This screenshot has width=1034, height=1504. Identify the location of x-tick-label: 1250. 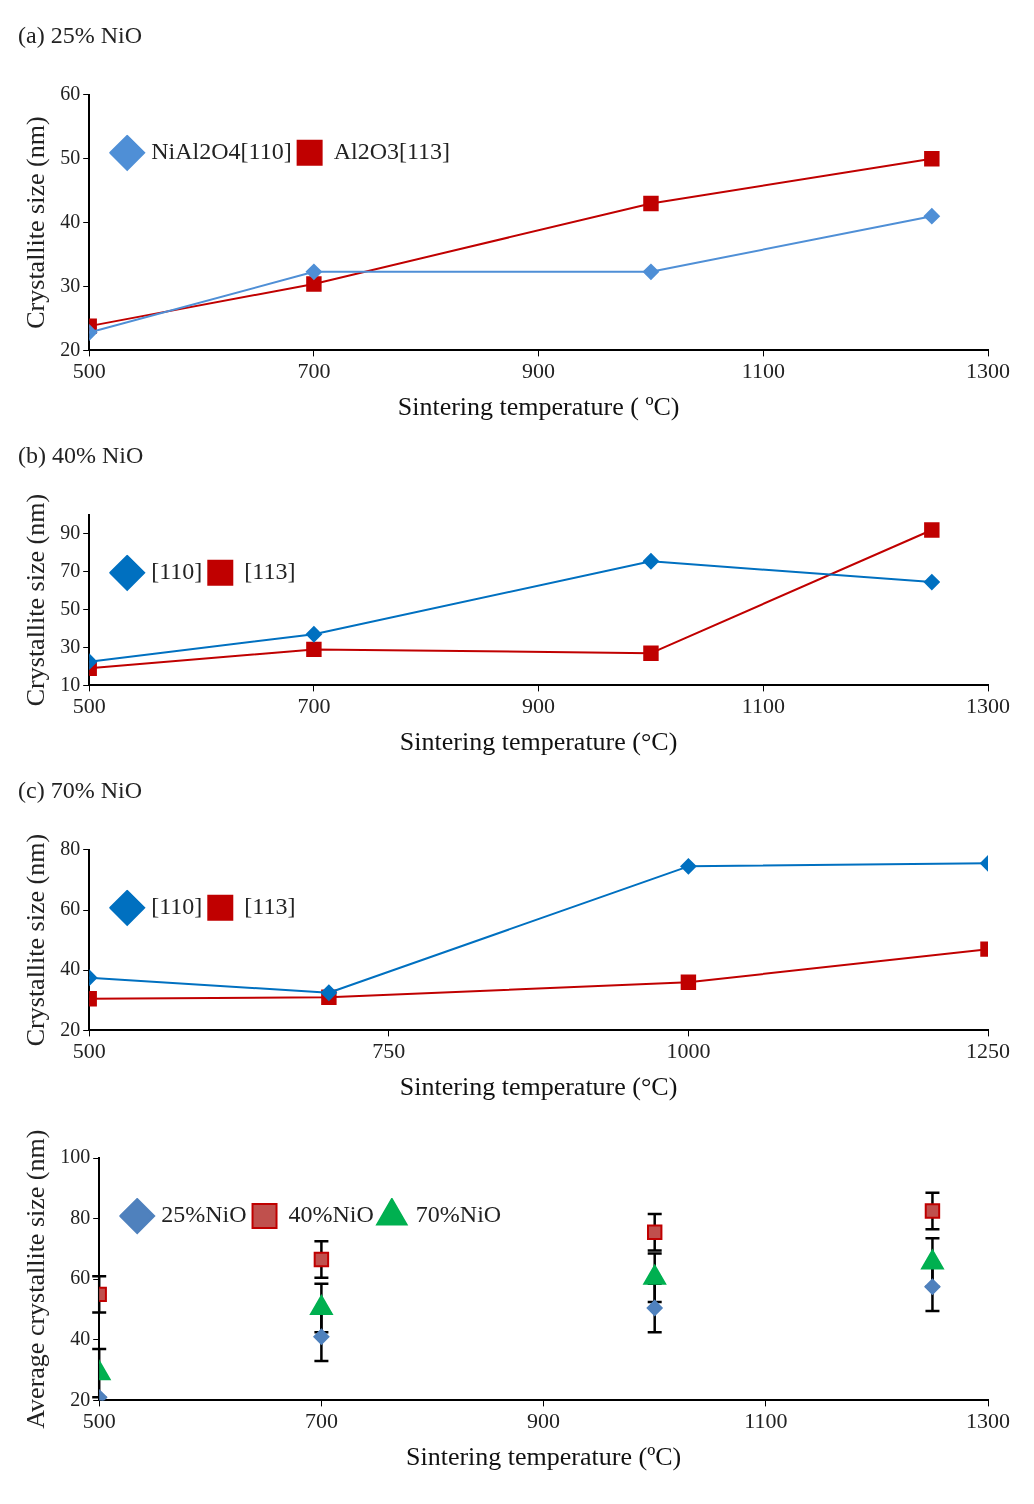
(988, 1051).